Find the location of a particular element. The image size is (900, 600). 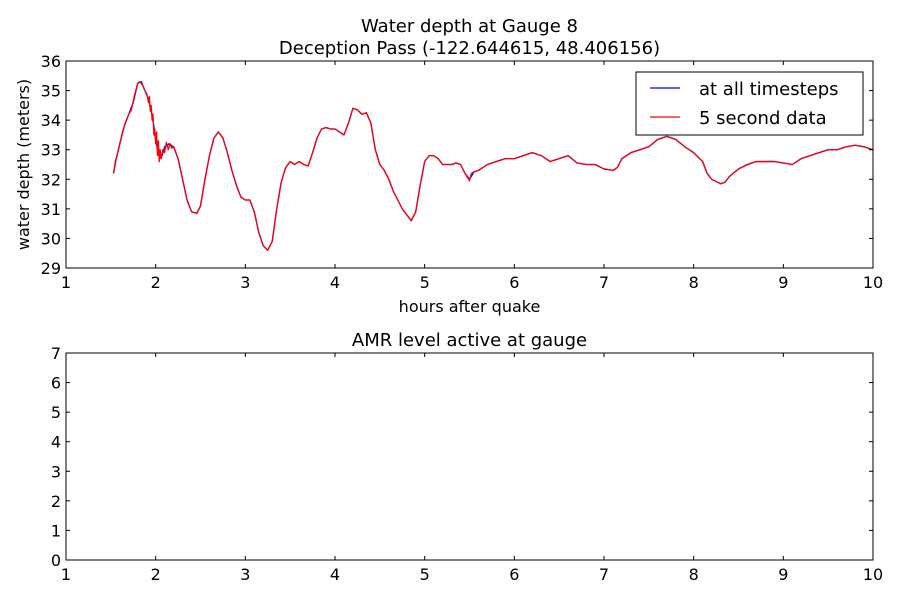

amr-y-tick-label: 1 is located at coordinates (56, 530).